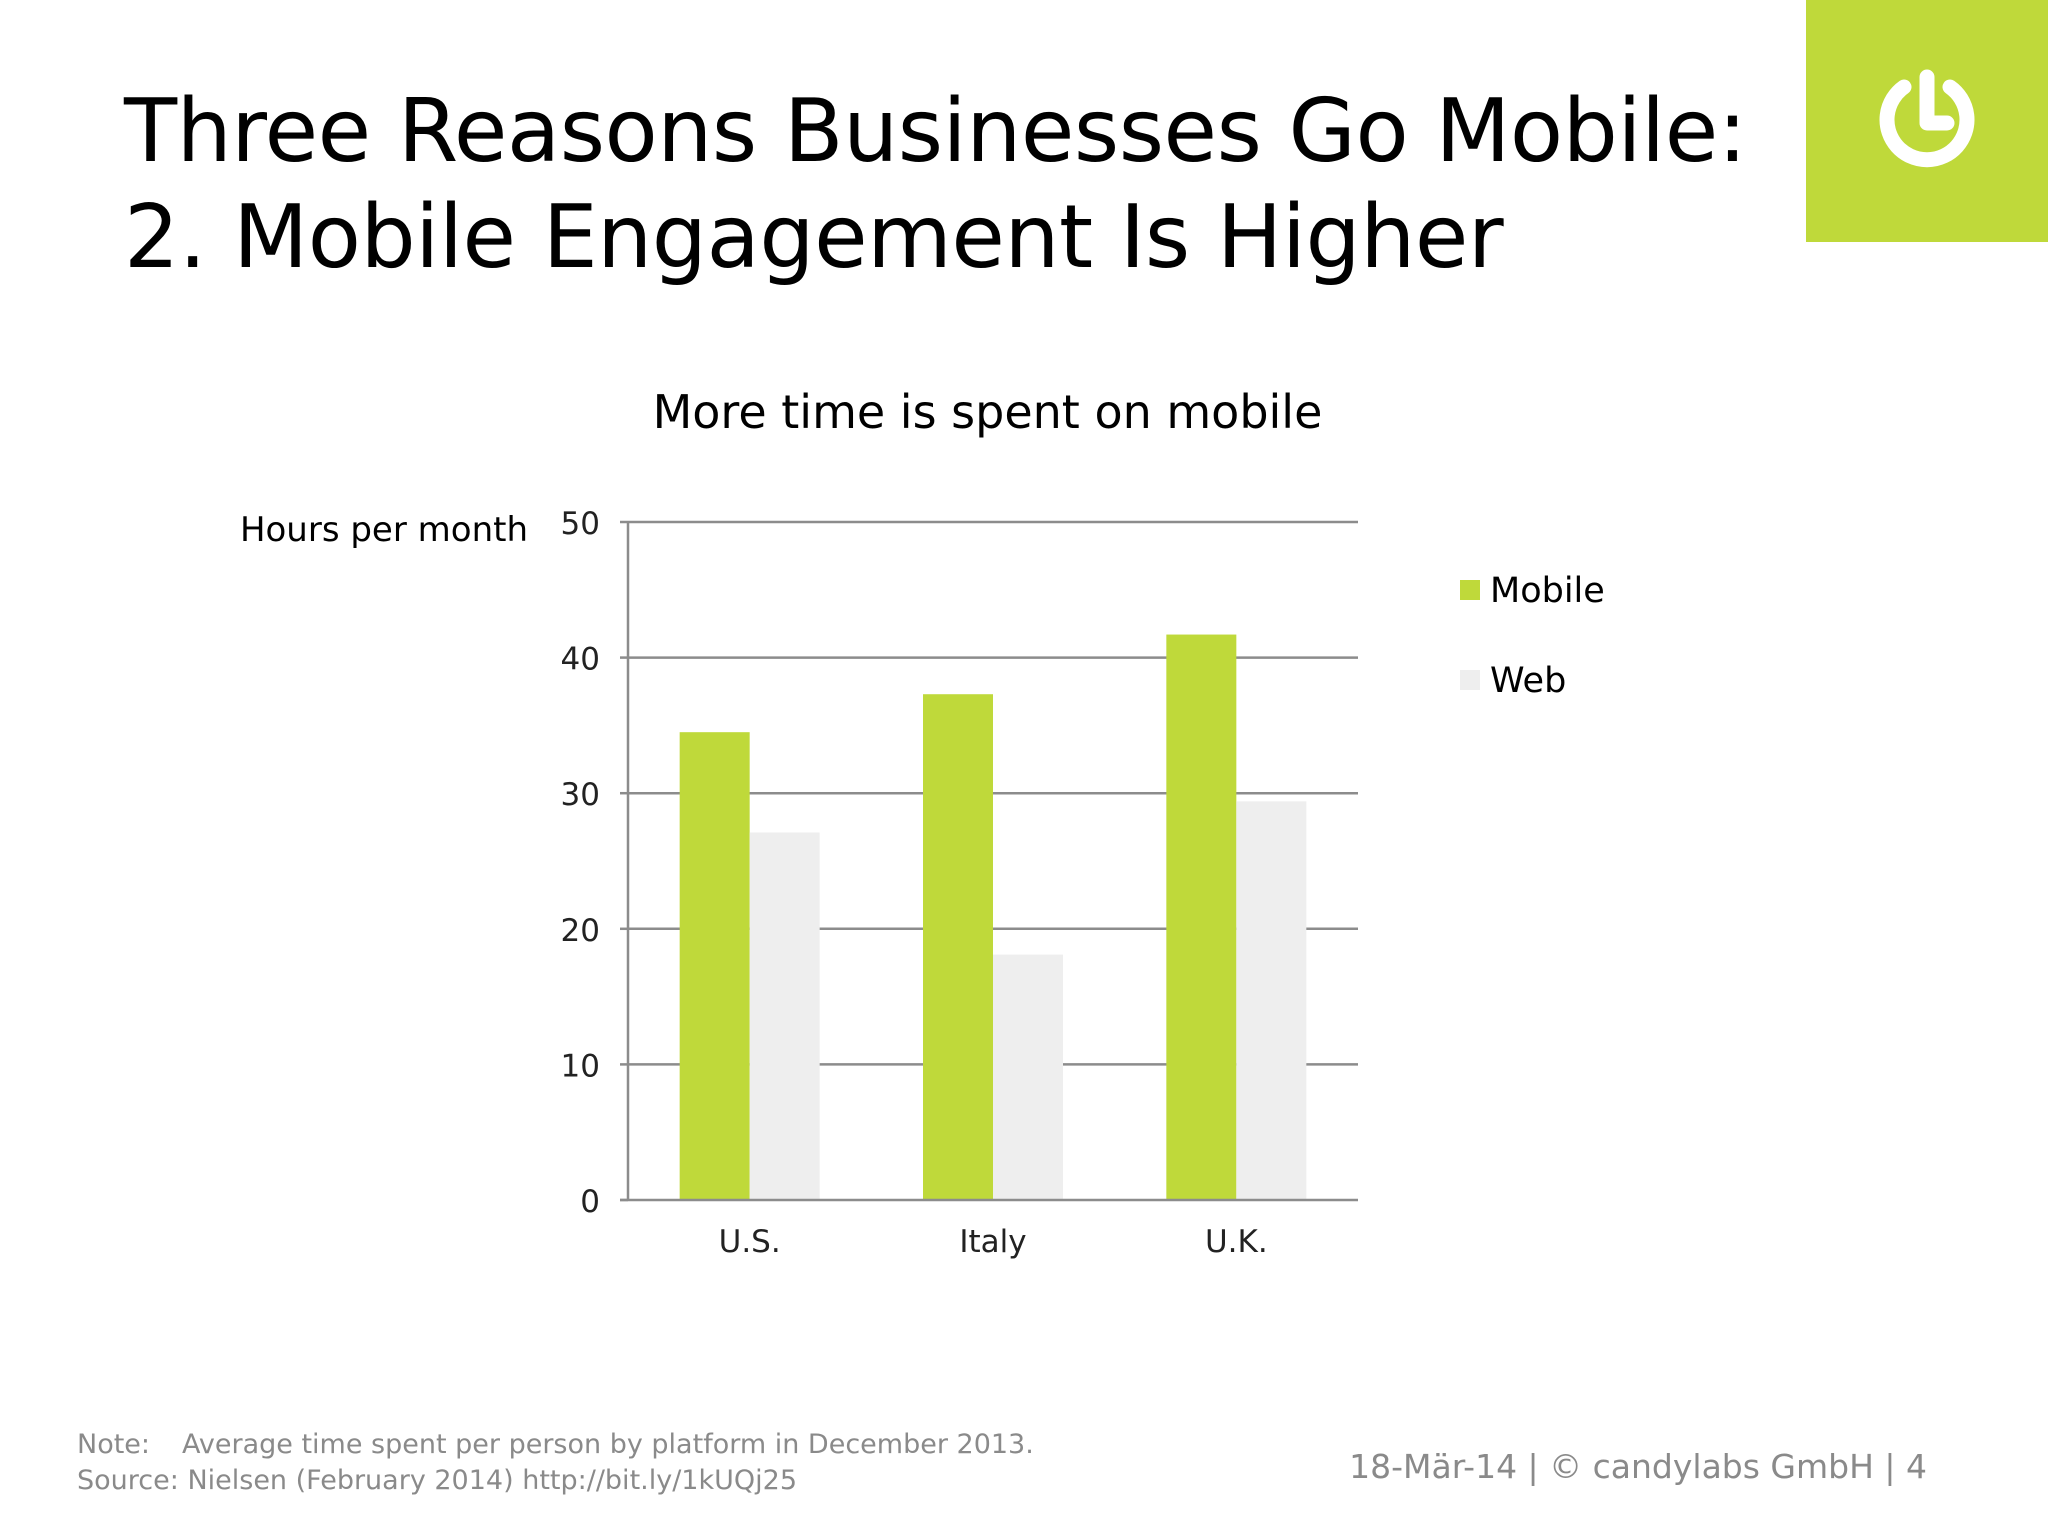 The width and height of the screenshot is (2048, 1536). Describe the element at coordinates (814, 237) in the screenshot. I see `slide-title-line-2: 2. Mobile Engagement Is Higher` at that location.